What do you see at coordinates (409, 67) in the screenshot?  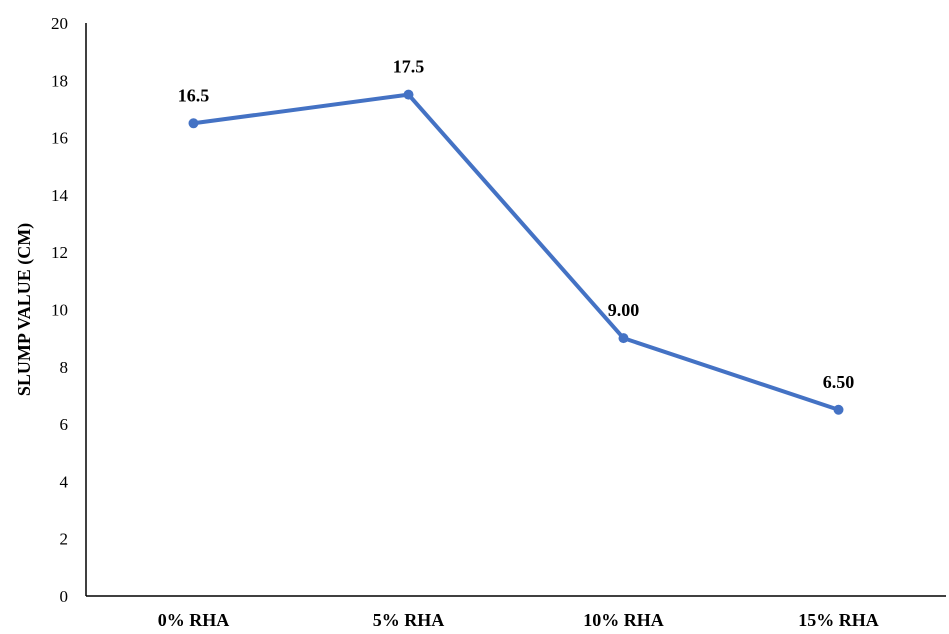 I see `data-label: 17.5` at bounding box center [409, 67].